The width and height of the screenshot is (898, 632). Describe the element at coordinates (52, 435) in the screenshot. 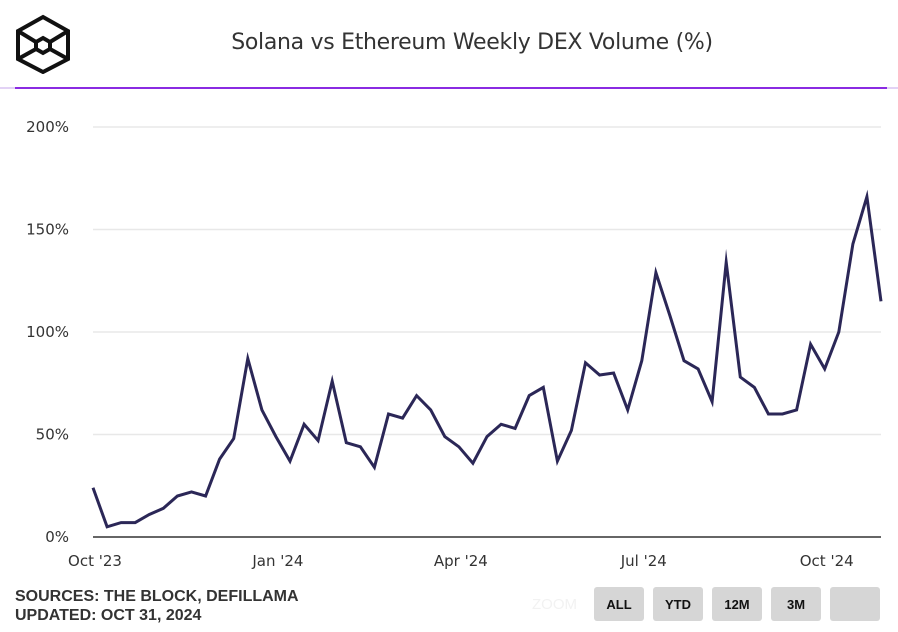

I see `y-tick-label: 50%` at that location.